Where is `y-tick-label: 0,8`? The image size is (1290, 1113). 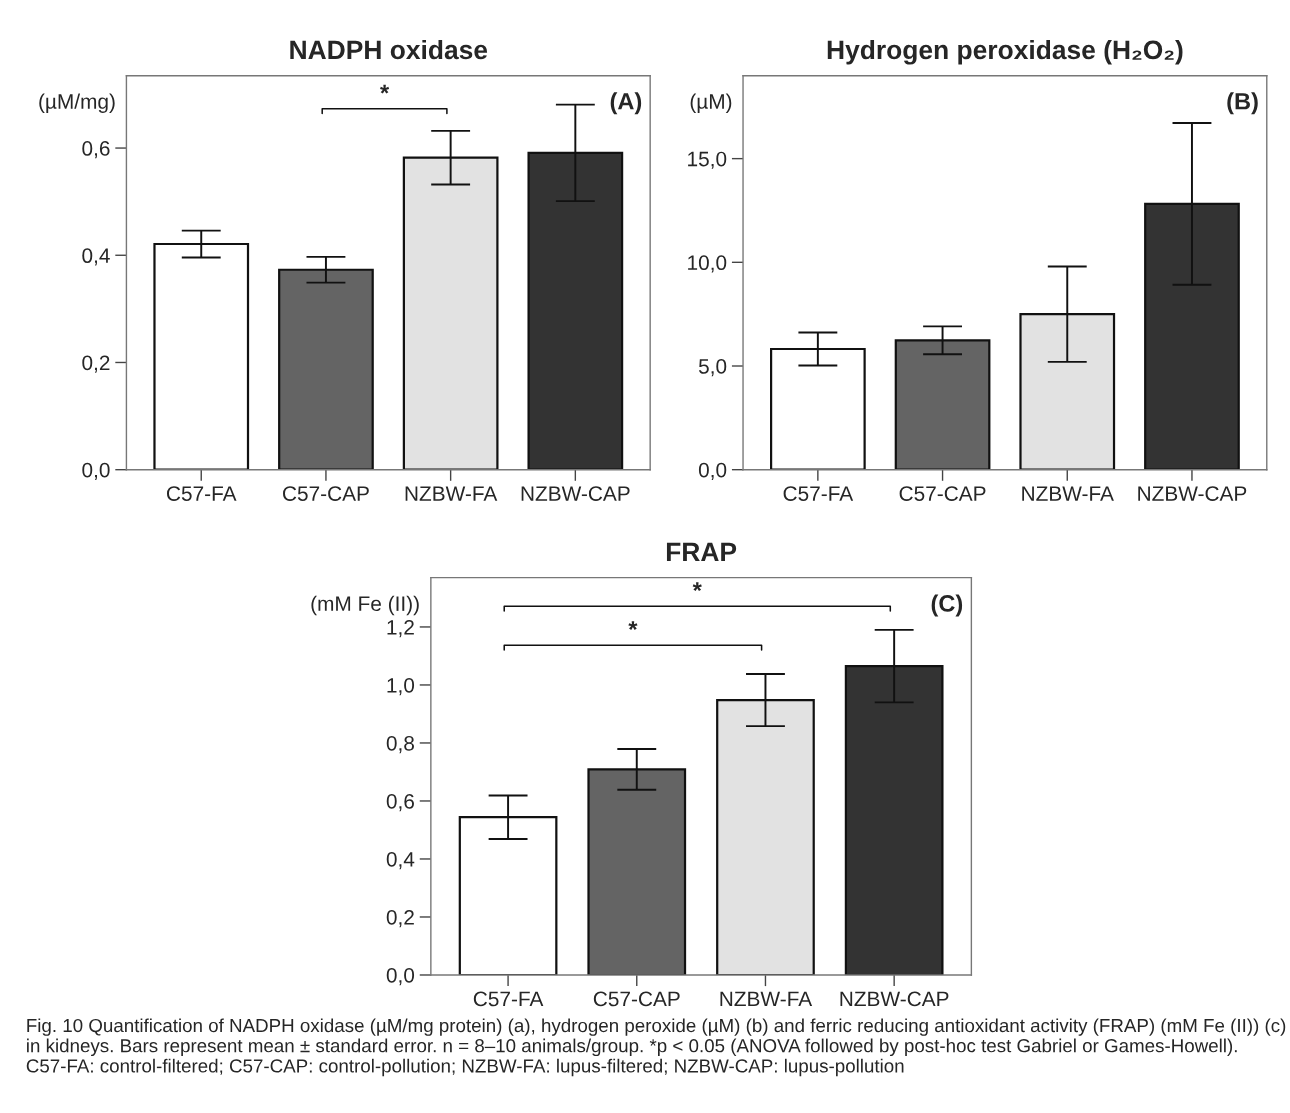 y-tick-label: 0,8 is located at coordinates (400, 744).